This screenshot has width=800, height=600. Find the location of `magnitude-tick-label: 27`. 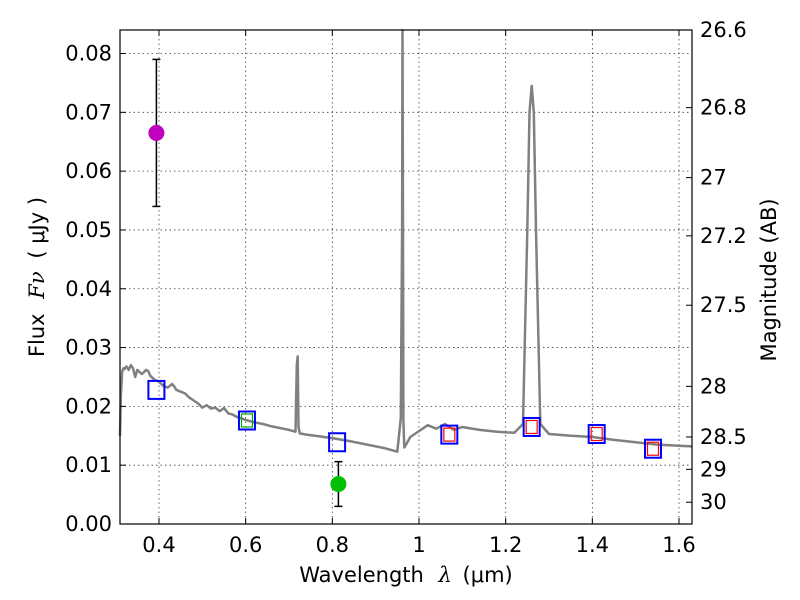

magnitude-tick-label: 27 is located at coordinates (713, 178).